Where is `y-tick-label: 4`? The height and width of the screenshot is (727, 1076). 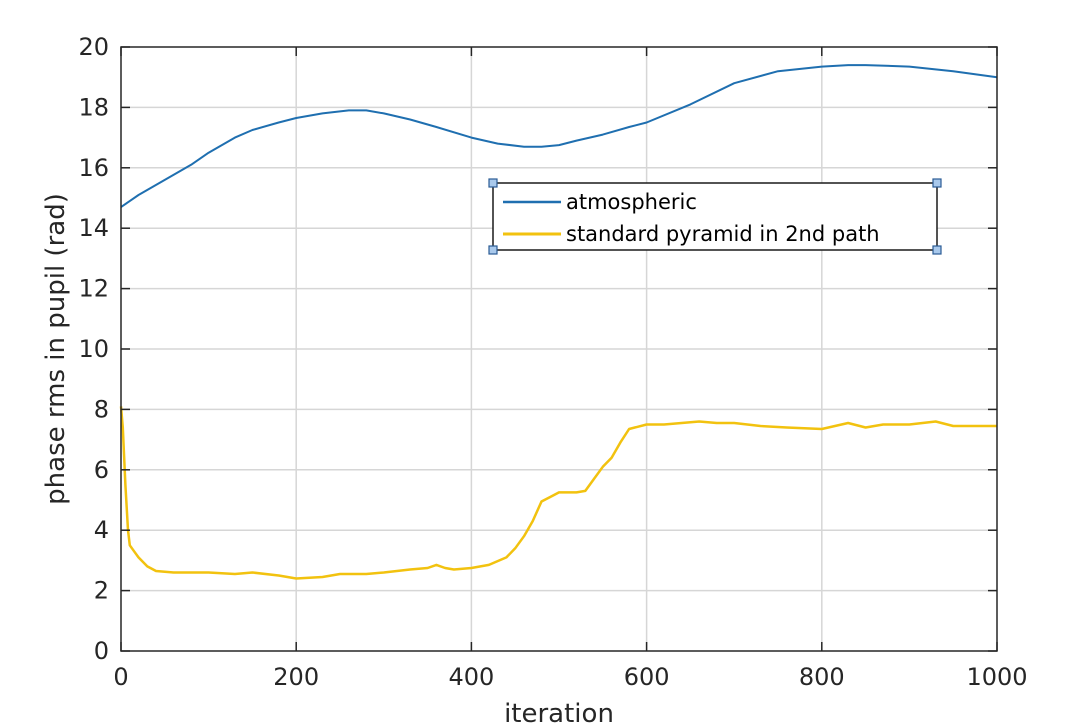 y-tick-label: 4 is located at coordinates (101, 530).